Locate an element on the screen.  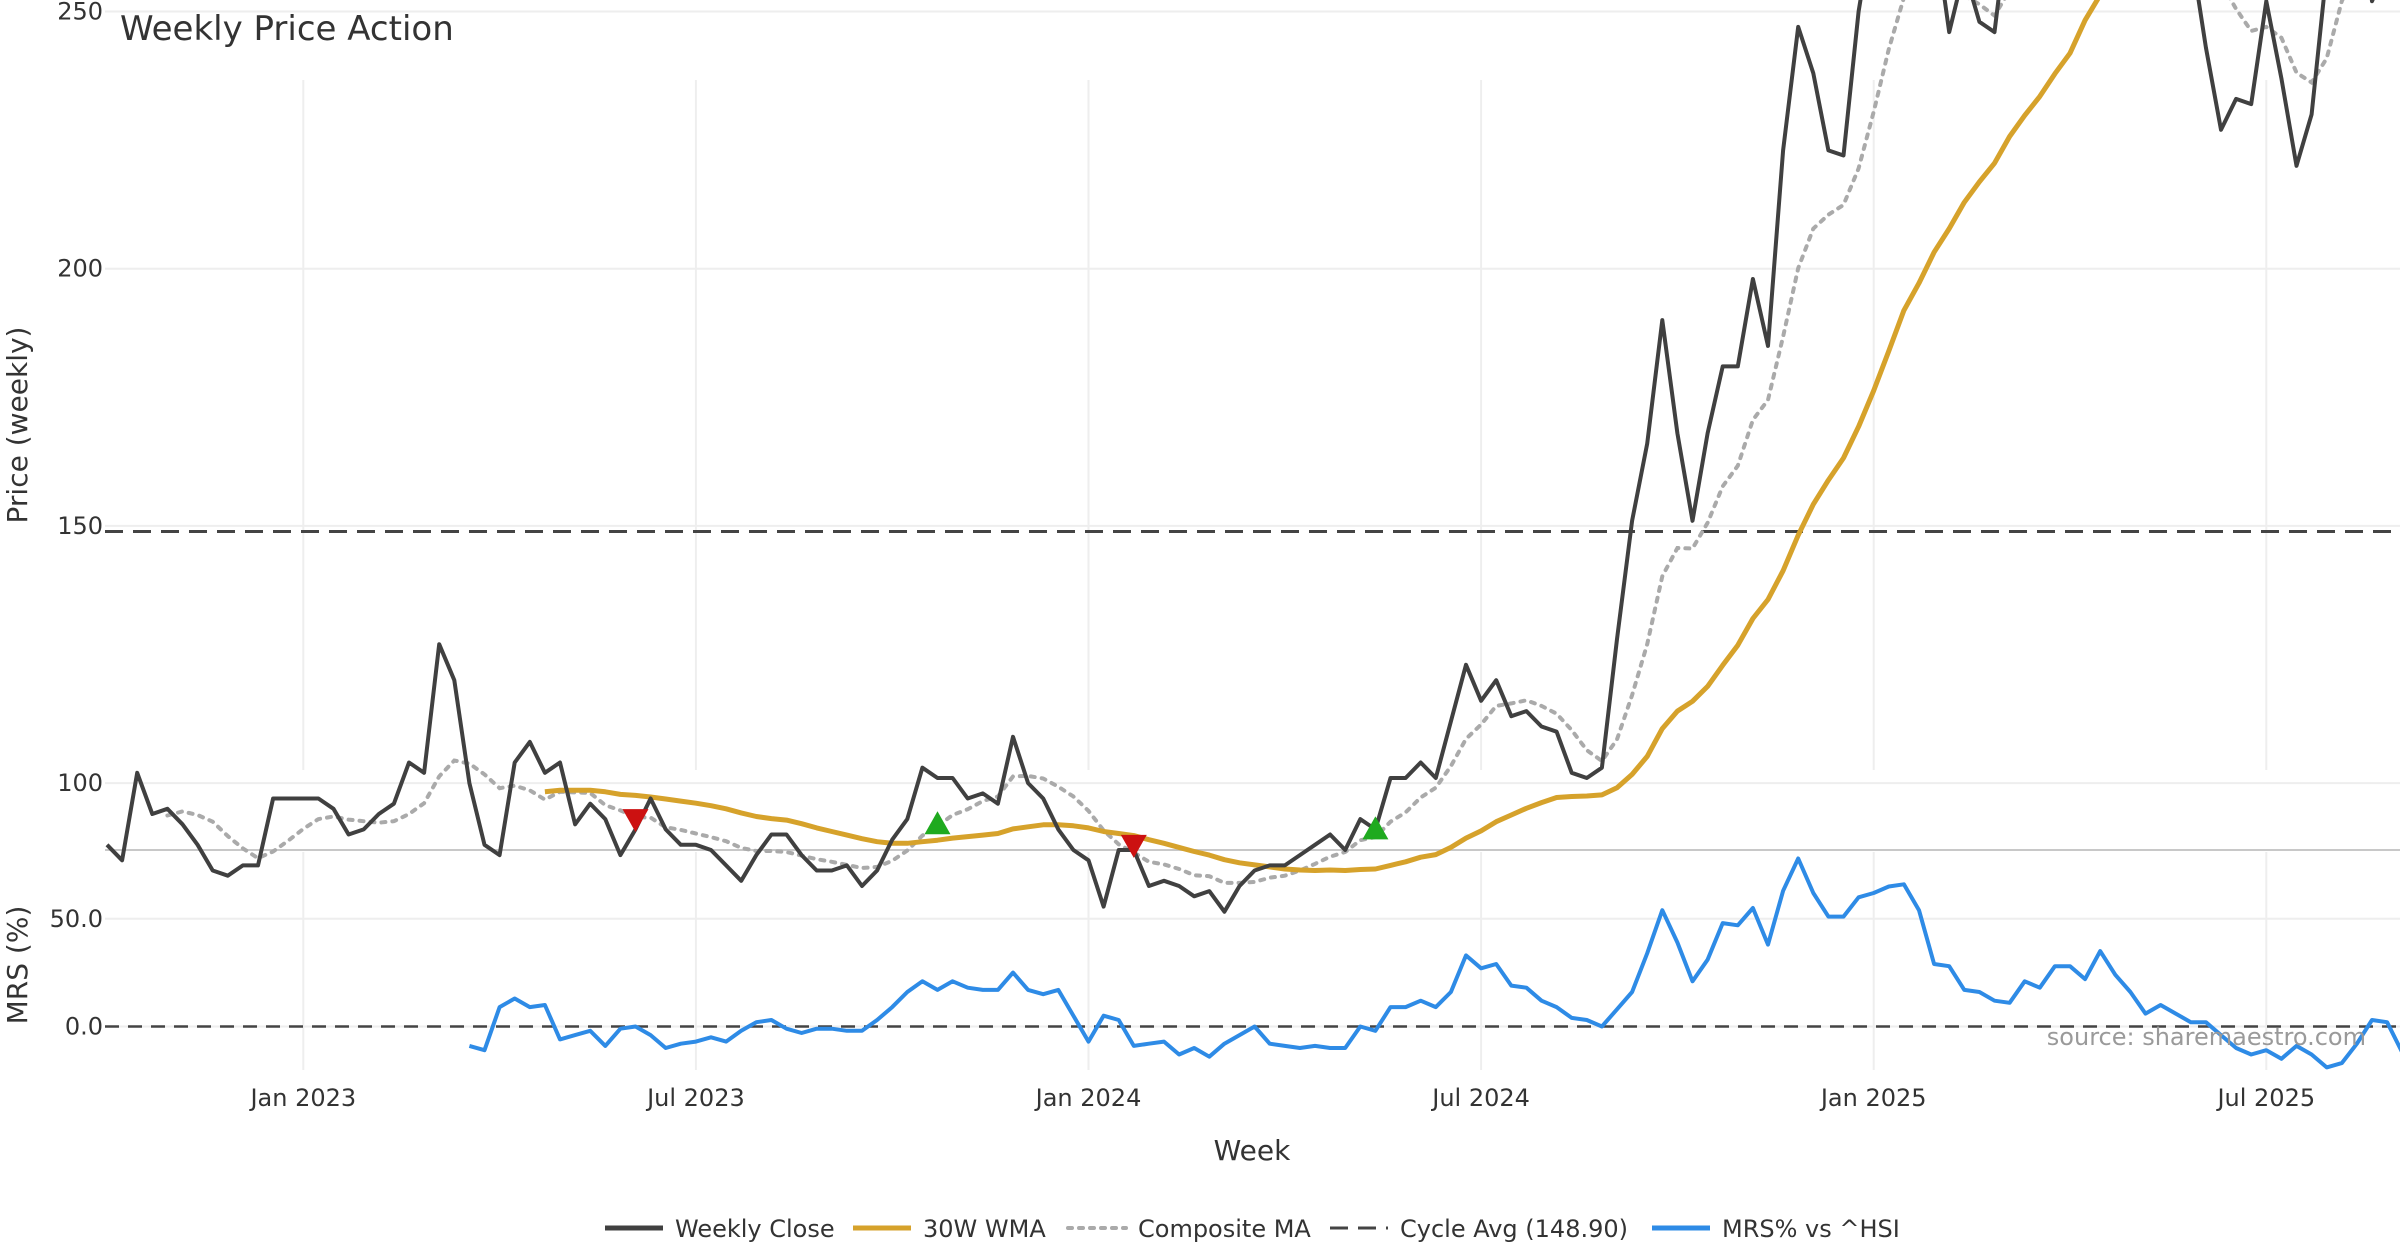
mrs-line is located at coordinates (1434, 963).